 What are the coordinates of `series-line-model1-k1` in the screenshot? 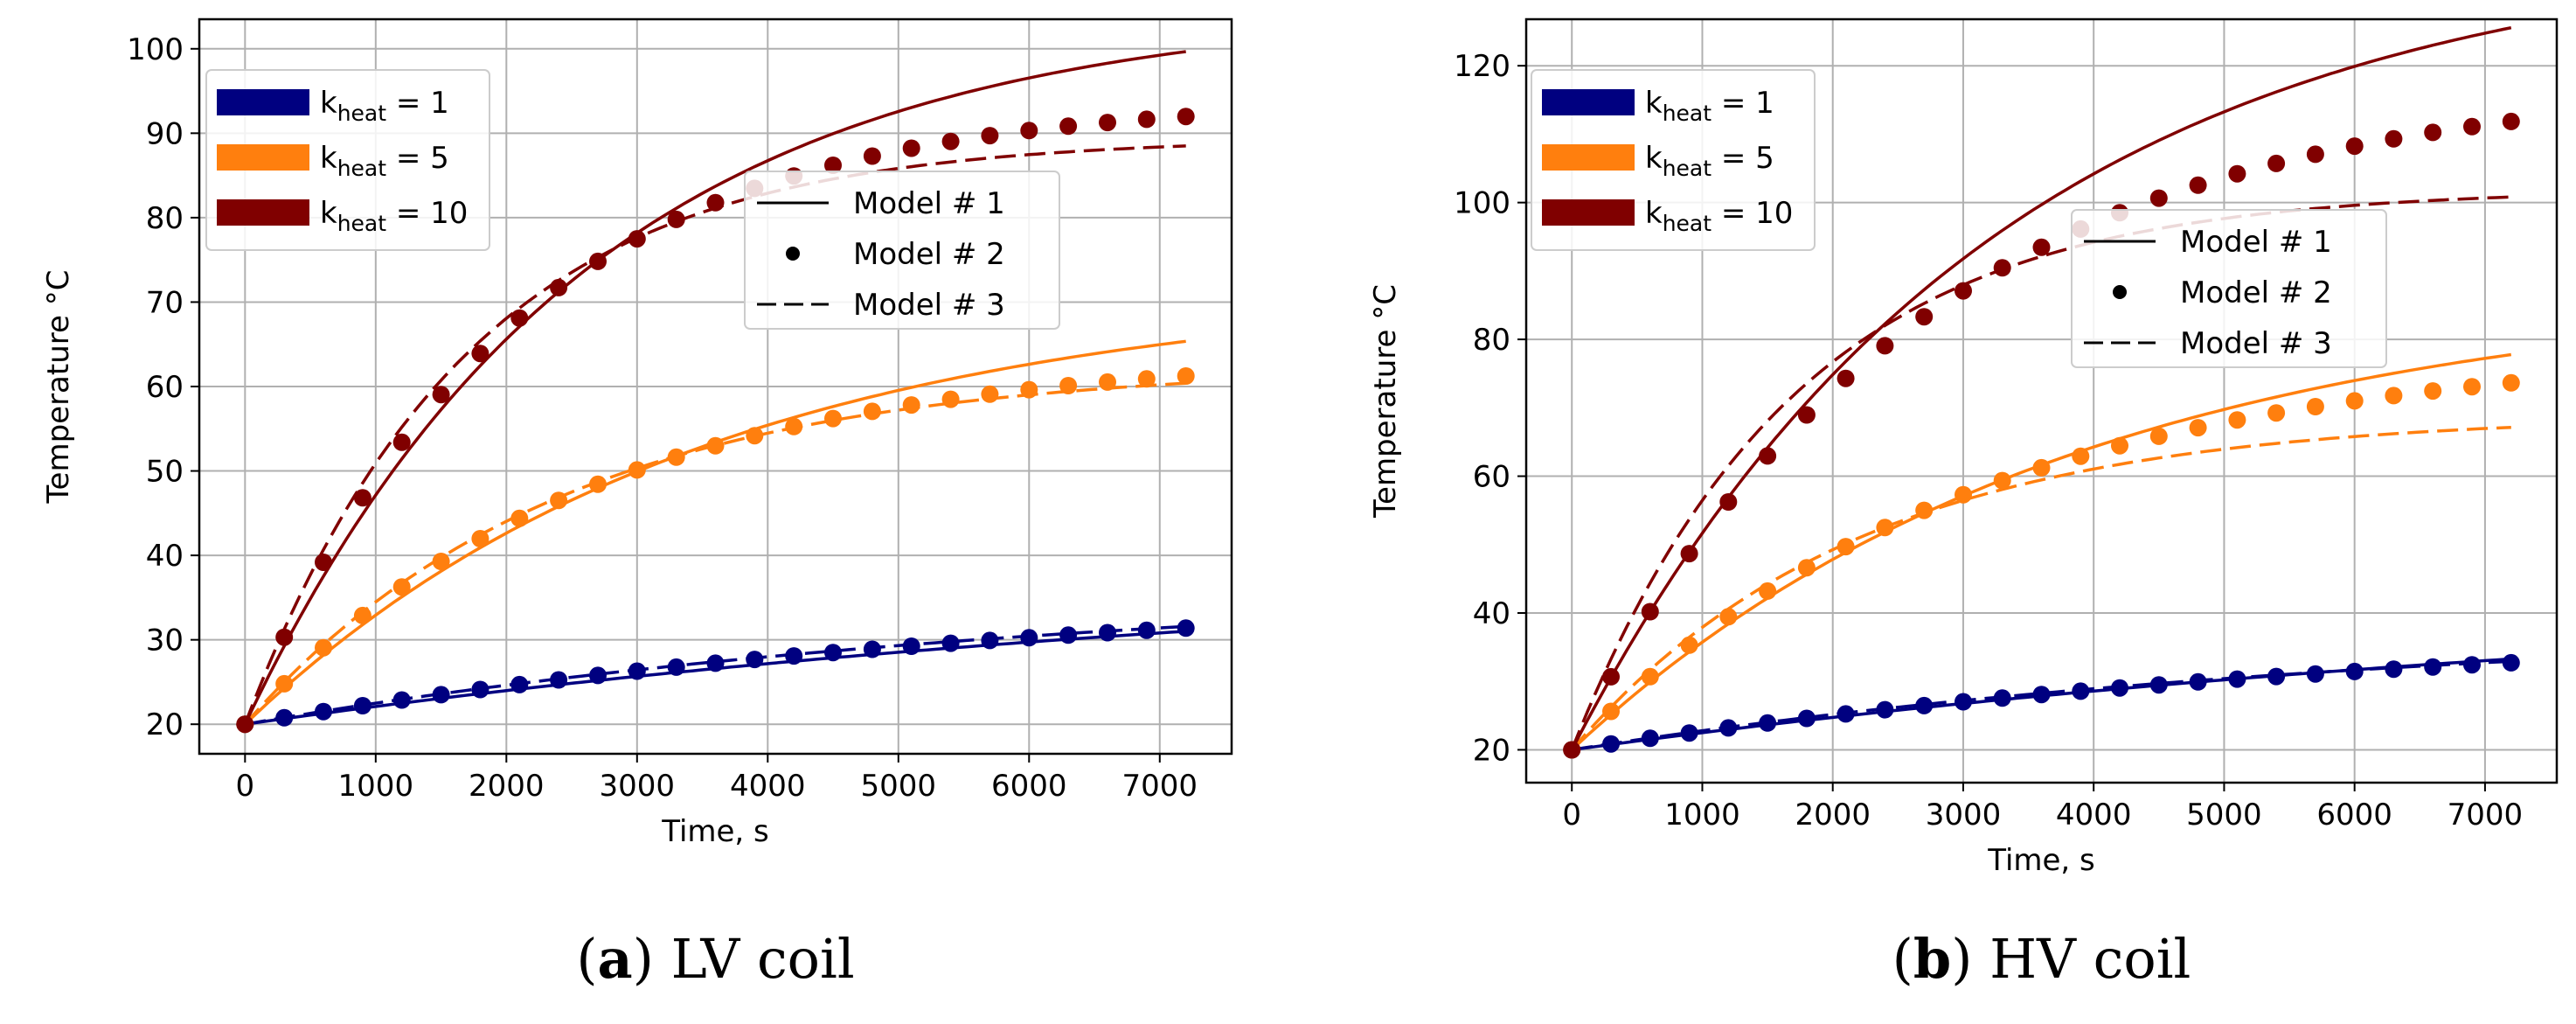 It's located at (2041, 704).